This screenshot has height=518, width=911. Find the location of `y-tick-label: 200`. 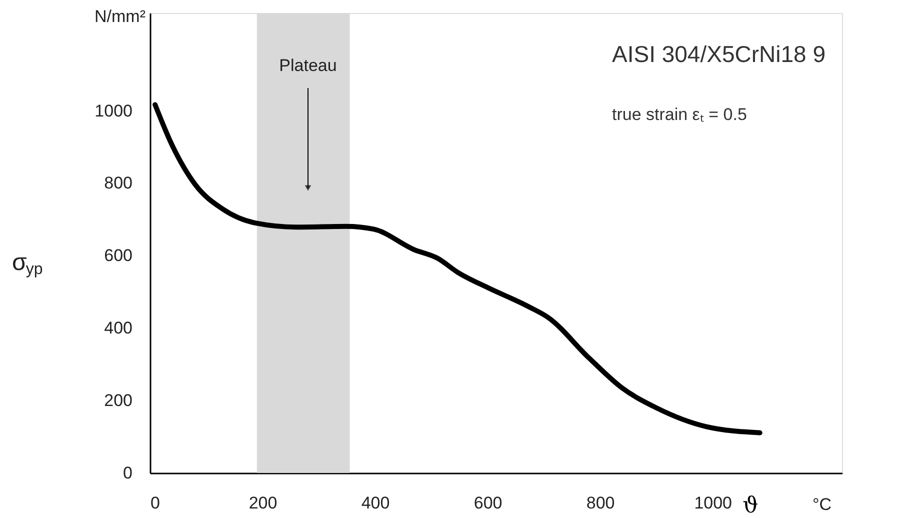

y-tick-label: 200 is located at coordinates (118, 400).